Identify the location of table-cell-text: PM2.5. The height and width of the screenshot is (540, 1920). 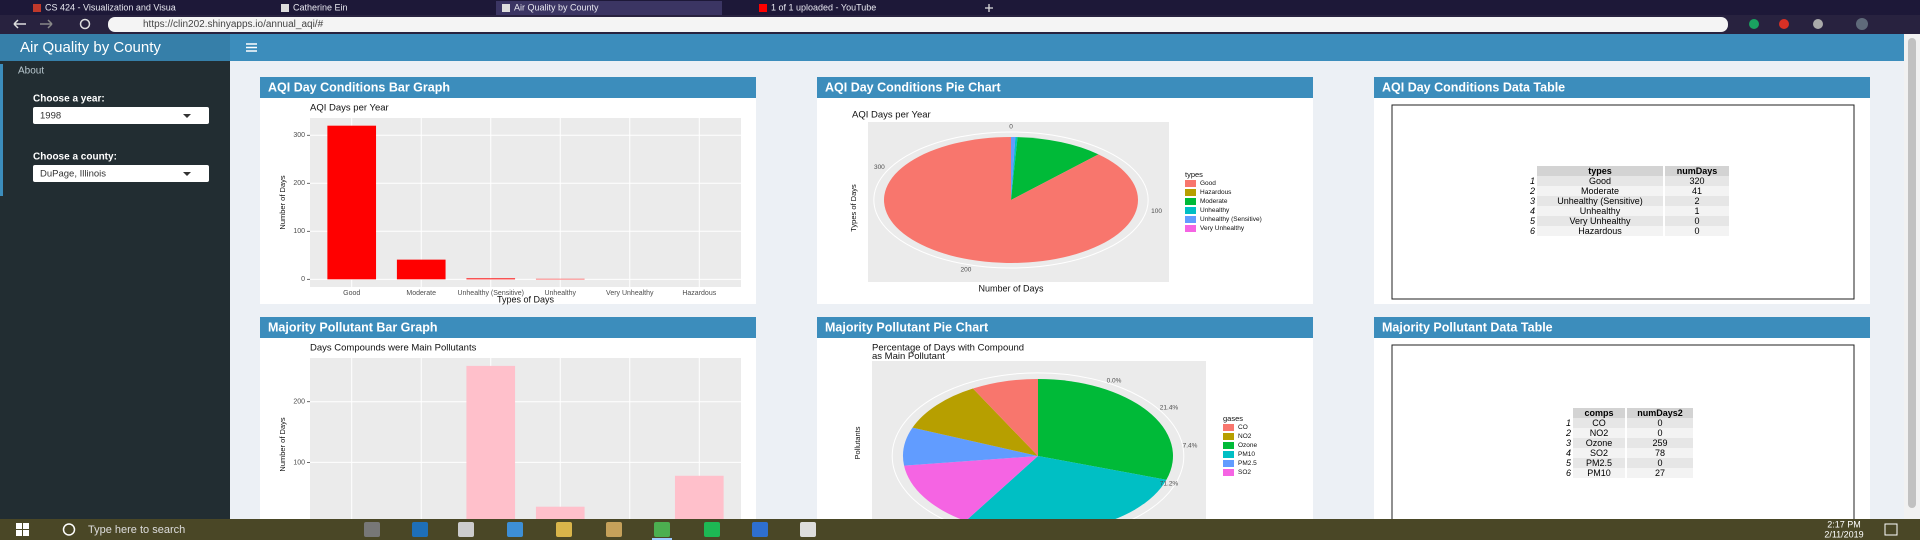
(1599, 463).